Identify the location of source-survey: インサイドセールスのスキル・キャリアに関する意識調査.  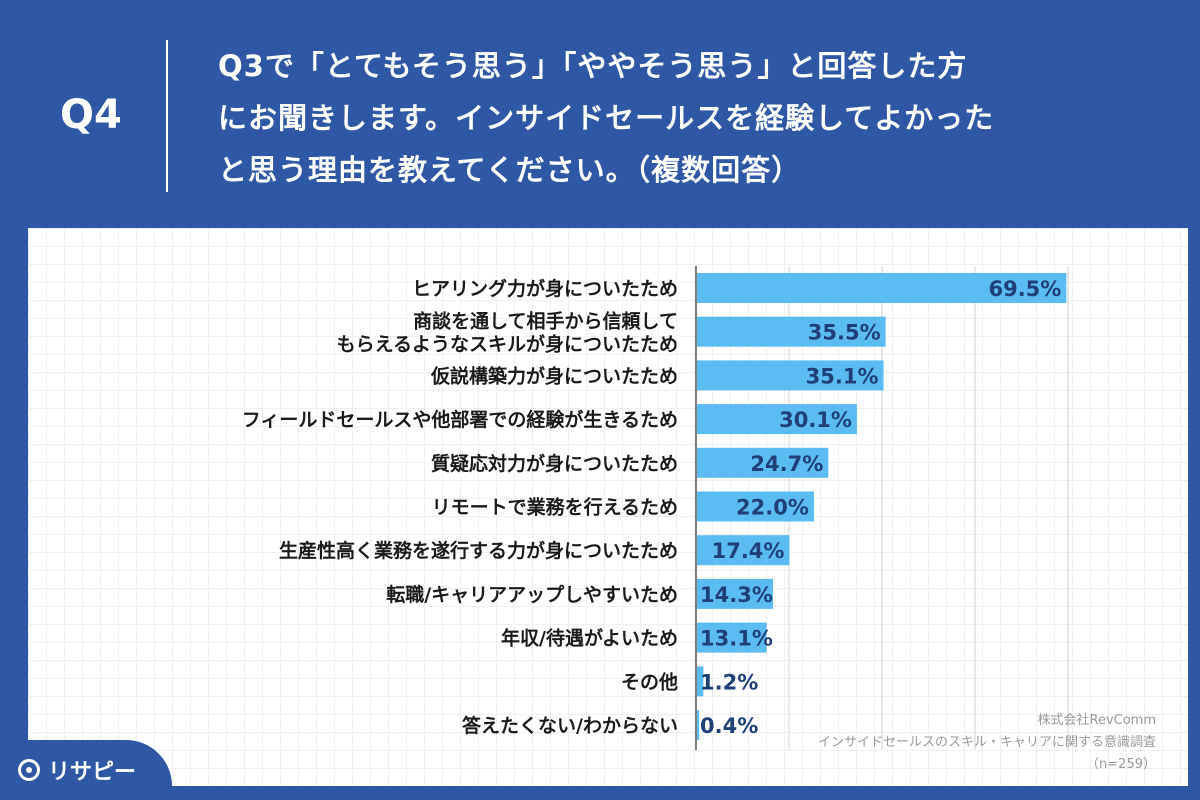
(986, 742).